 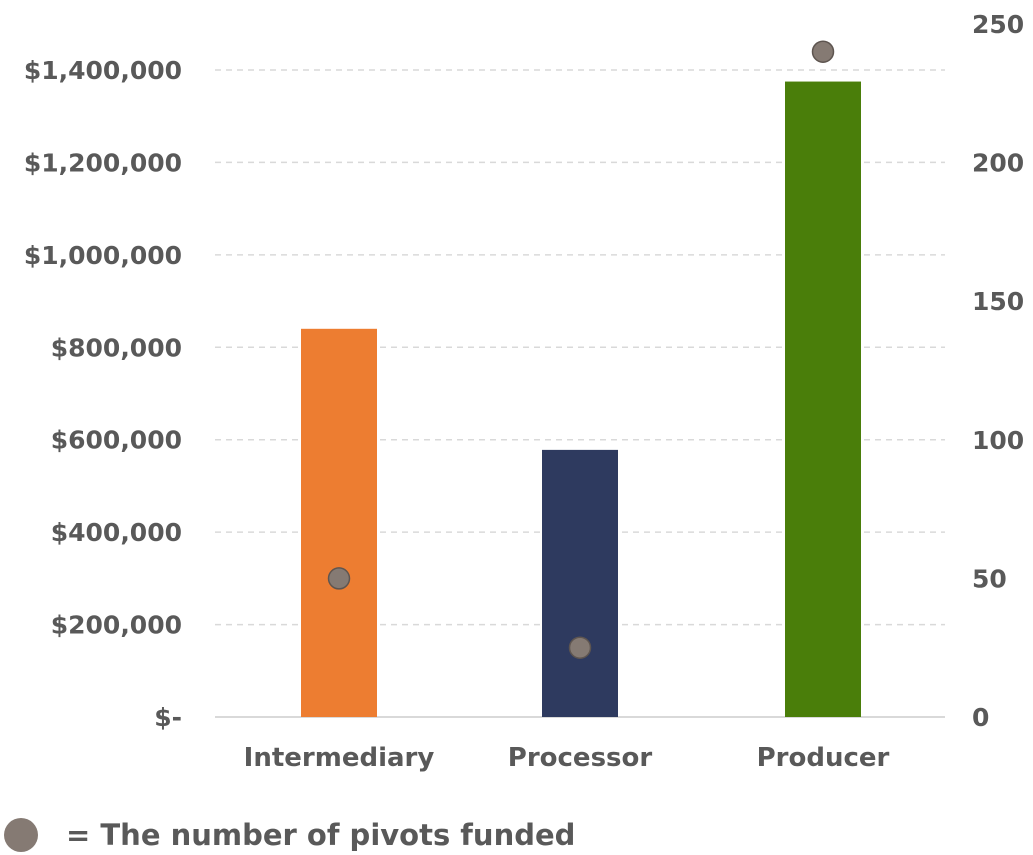 I want to click on left-tick-label: $800,000, so click(x=116, y=347).